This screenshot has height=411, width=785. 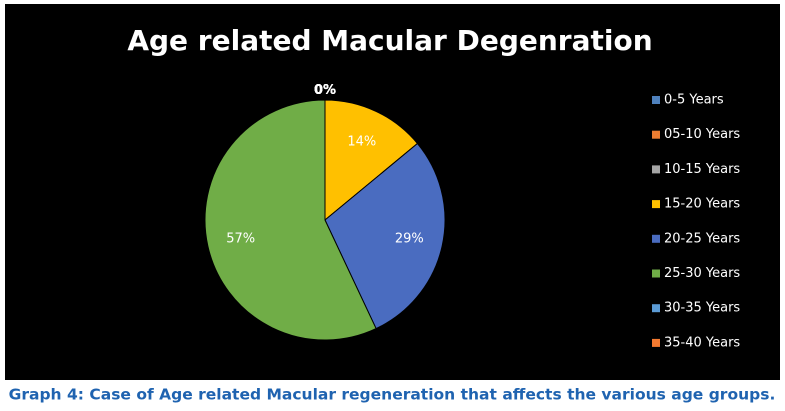 I want to click on legend-label: 35-40 Years, so click(x=702, y=342).